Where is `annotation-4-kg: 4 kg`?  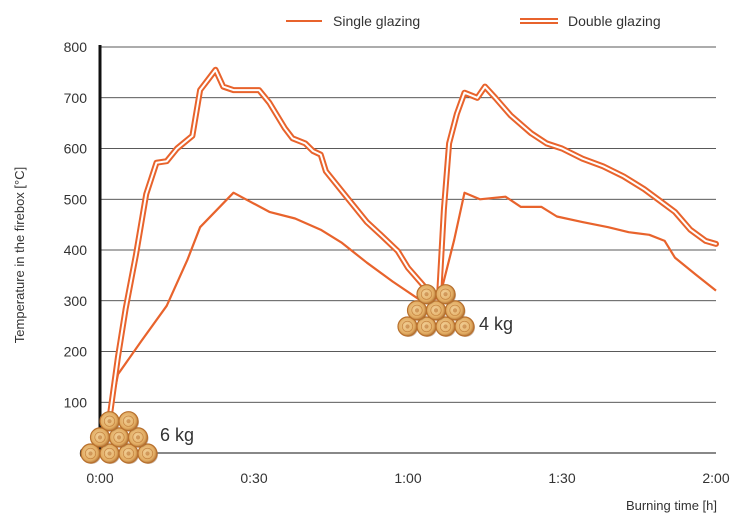
annotation-4-kg: 4 kg is located at coordinates (455, 310).